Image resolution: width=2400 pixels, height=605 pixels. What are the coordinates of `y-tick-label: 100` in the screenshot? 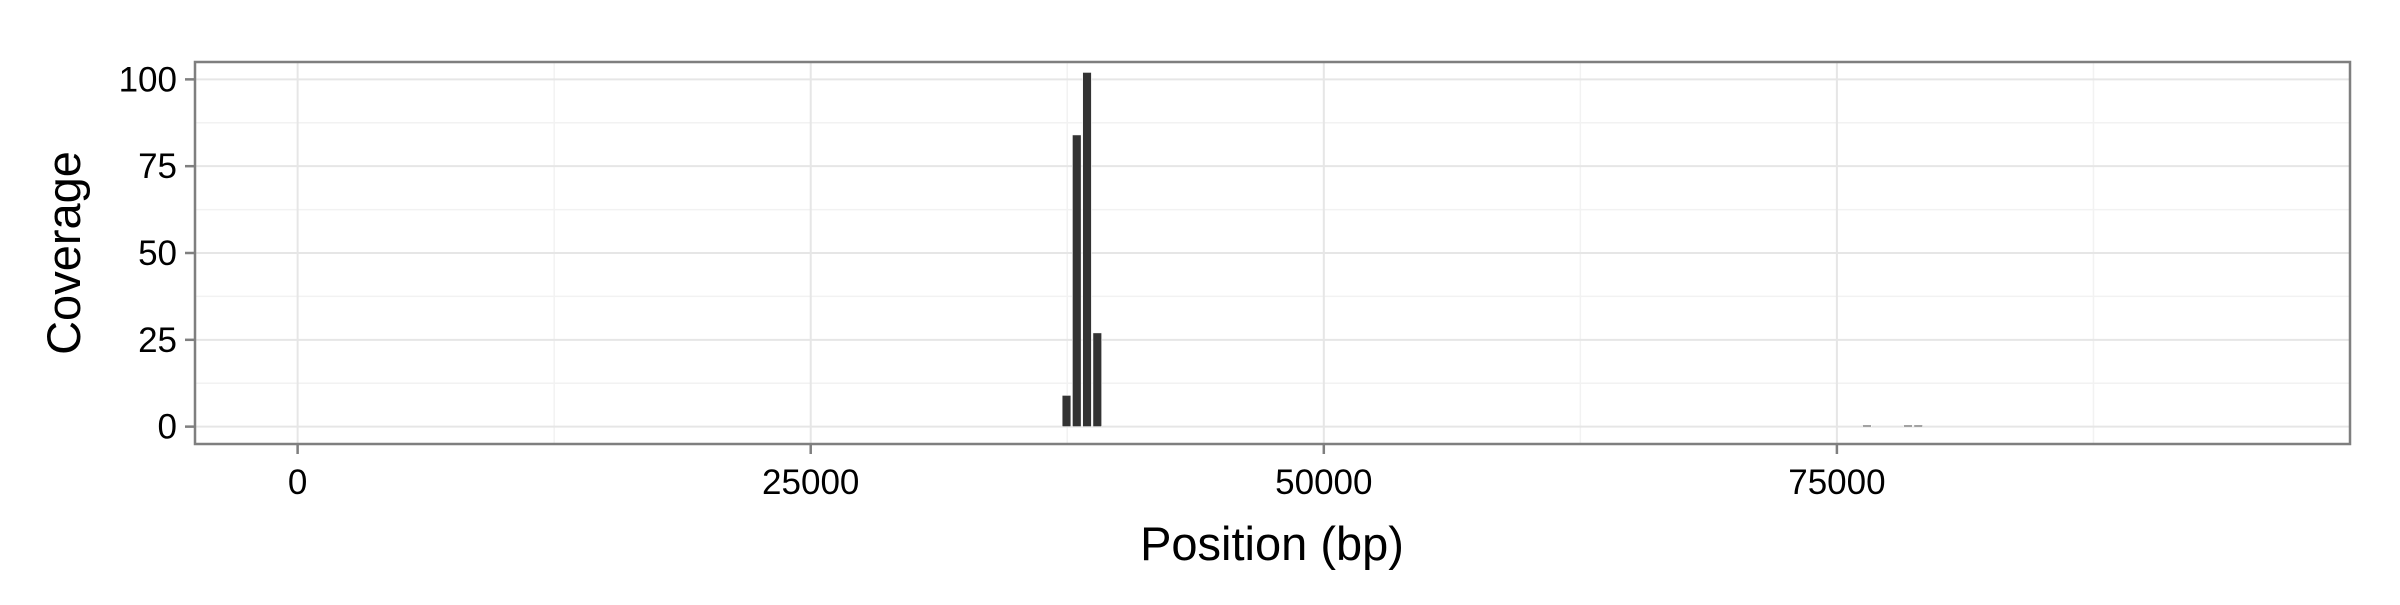 It's located at (148, 79).